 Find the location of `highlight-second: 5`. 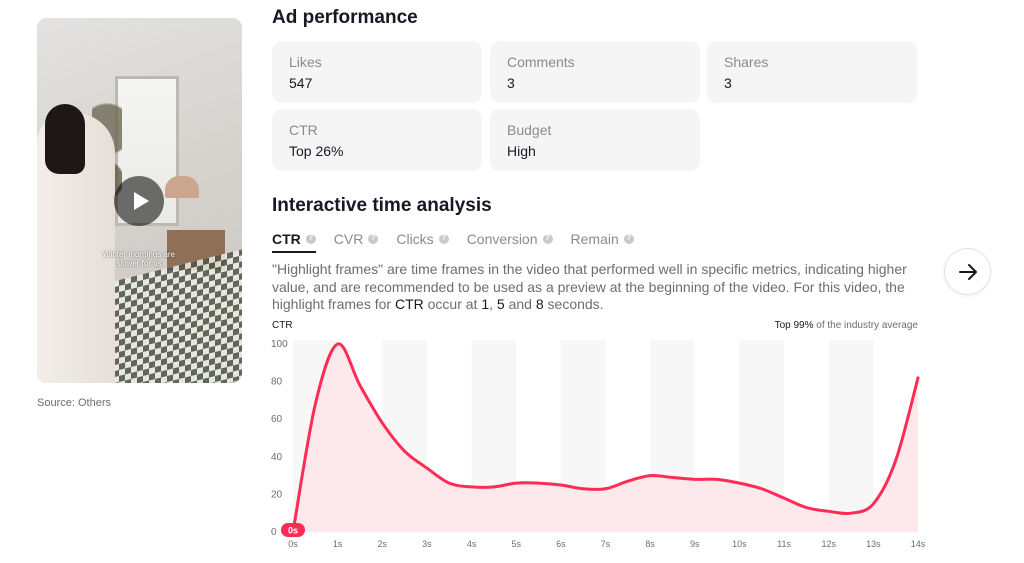

highlight-second: 5 is located at coordinates (500, 304).